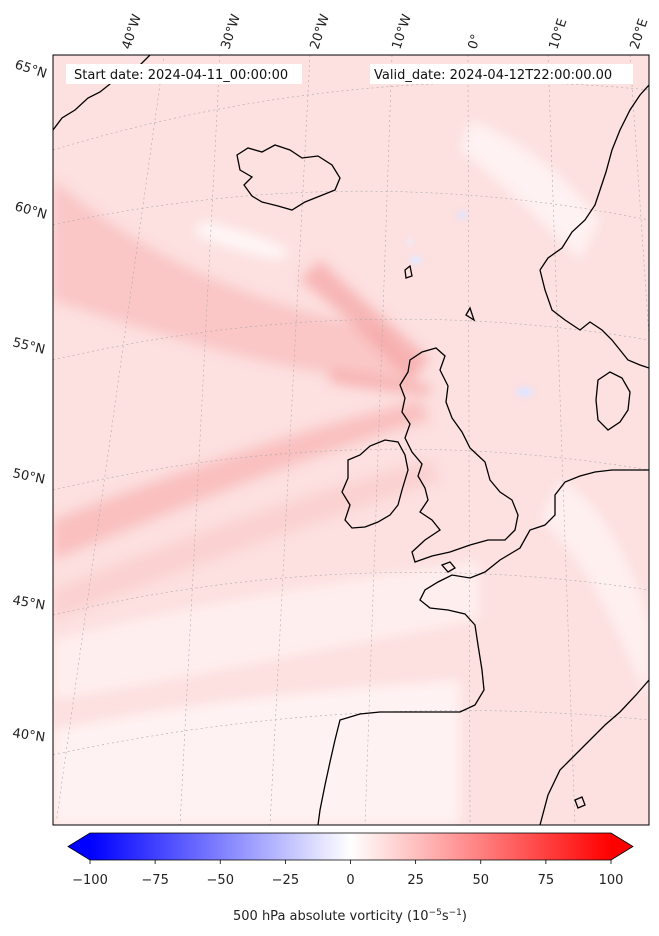 This screenshot has height=936, width=659. Describe the element at coordinates (622, 846) in the screenshot. I see `colorbar-high-extend` at that location.